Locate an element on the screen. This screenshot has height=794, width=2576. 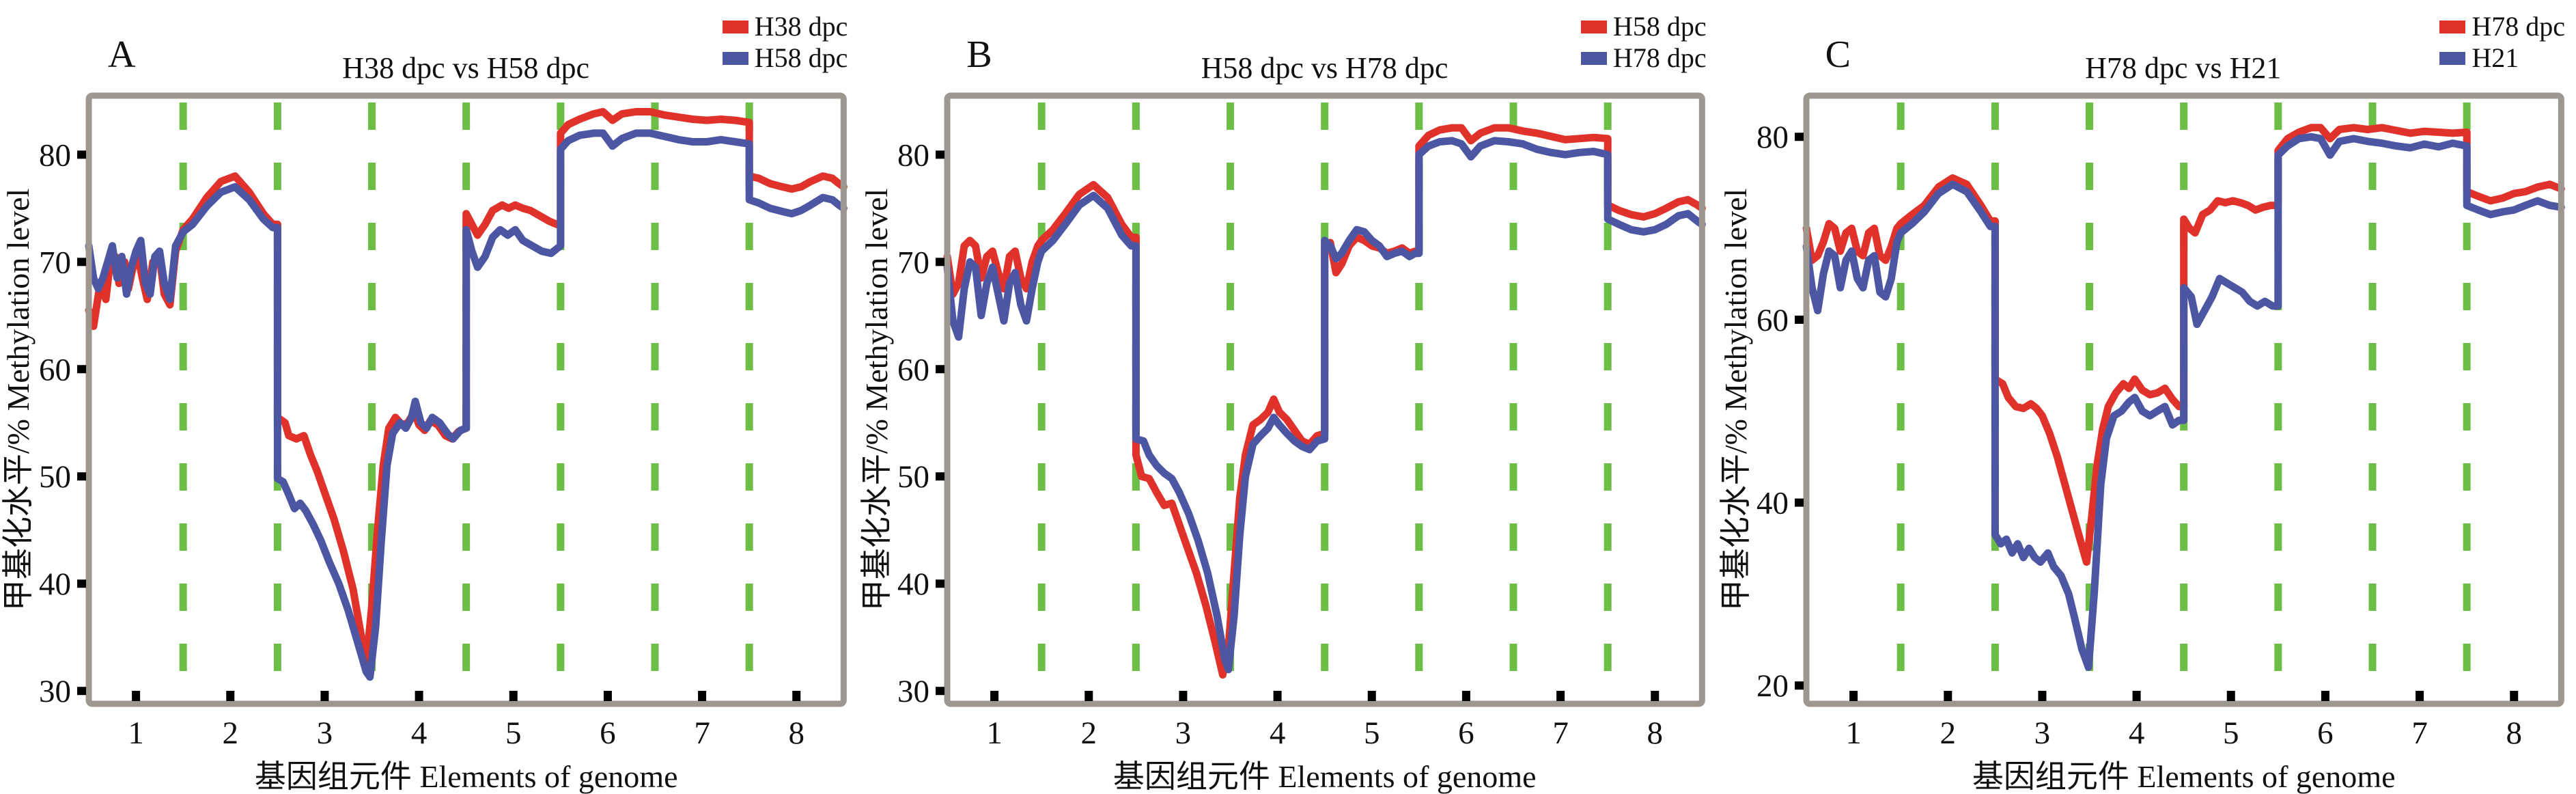
panel-title: H38 dpc vs H58 dpc is located at coordinates (466, 68).